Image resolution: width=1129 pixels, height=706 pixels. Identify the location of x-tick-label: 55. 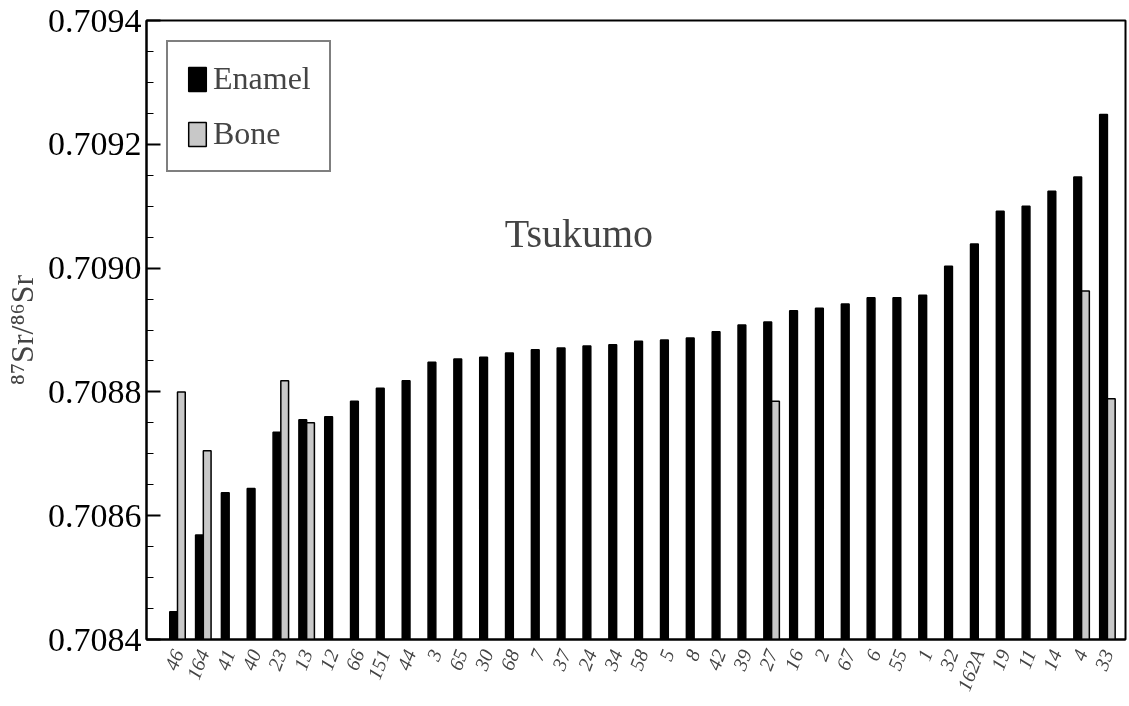
(897, 660).